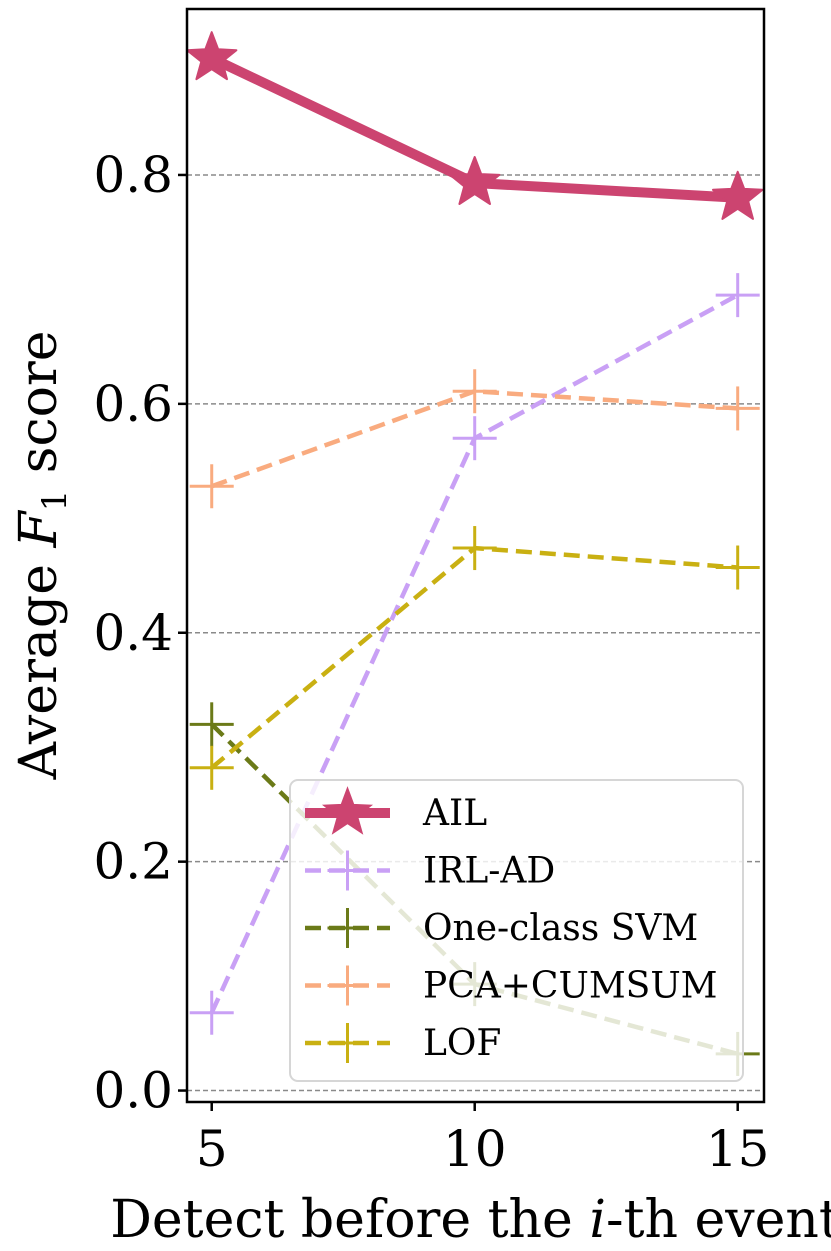  I want to click on legend-entry-irl-ad: IRL-AD, so click(430, 871).